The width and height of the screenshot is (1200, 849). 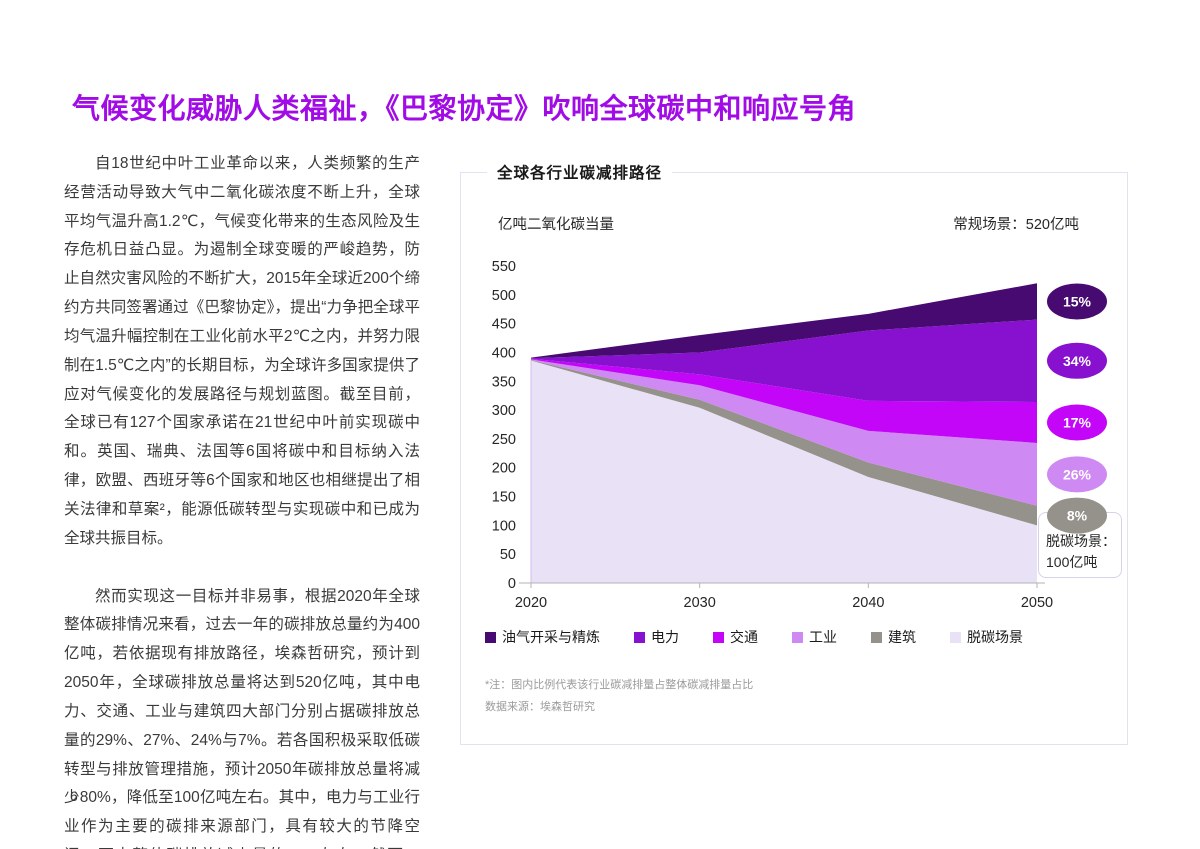 I want to click on decarb-scenario-callout: 脱碳场景： 100亿吨, so click(x=1080, y=545).